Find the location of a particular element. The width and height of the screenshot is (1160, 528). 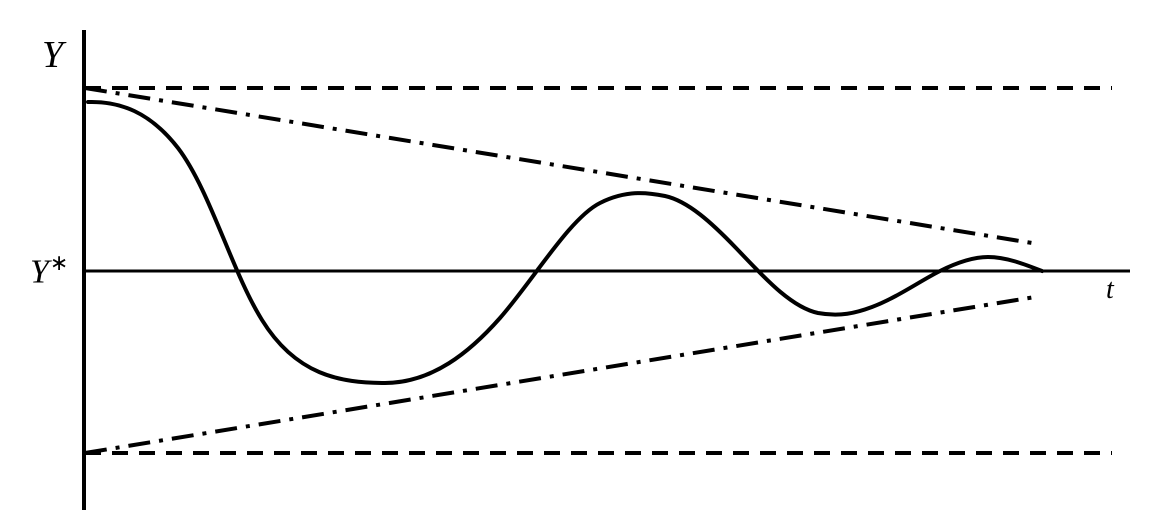

y-star-asterisk: ∗ is located at coordinates (59, 262).